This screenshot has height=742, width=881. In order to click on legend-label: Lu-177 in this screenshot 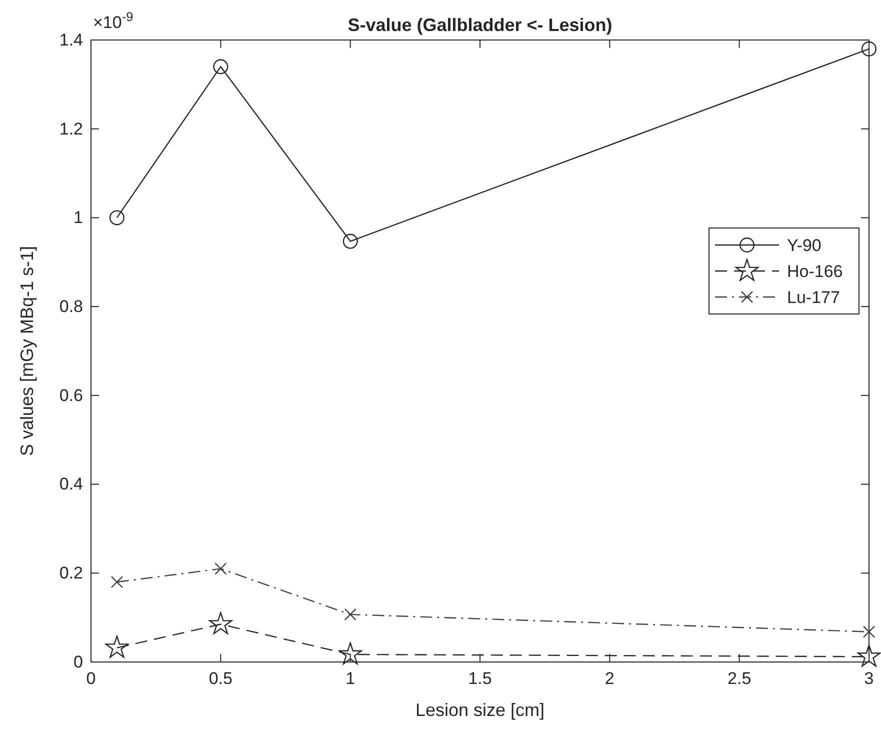, I will do `click(813, 297)`.